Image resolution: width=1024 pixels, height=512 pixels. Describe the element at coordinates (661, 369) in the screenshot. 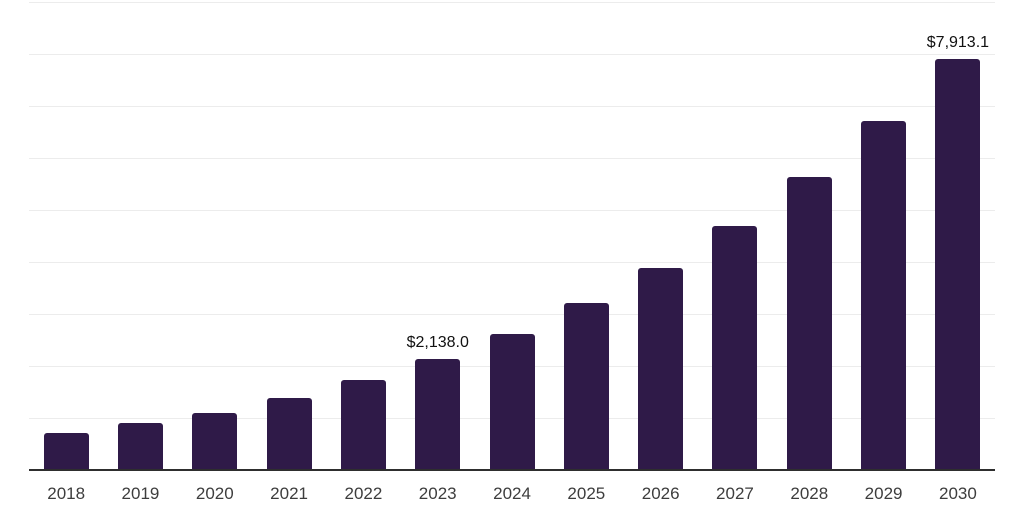

I see `bar-2026` at that location.